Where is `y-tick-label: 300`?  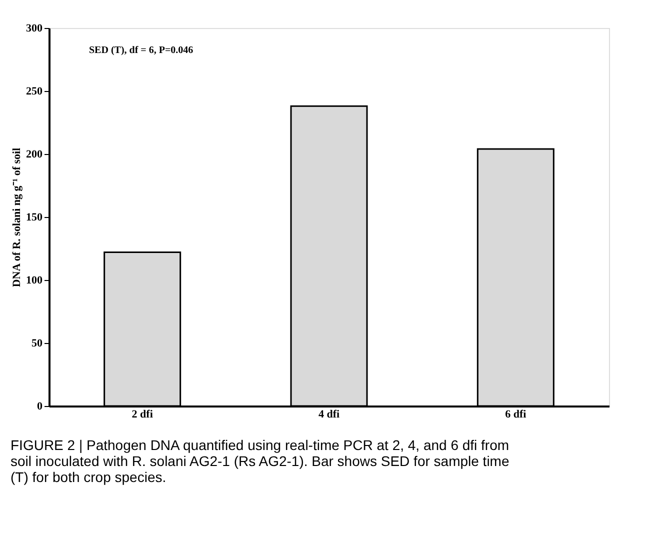 y-tick-label: 300 is located at coordinates (34, 28).